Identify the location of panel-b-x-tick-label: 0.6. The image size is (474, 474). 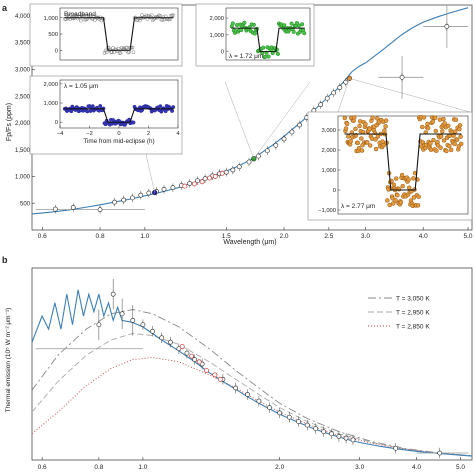
(42, 467).